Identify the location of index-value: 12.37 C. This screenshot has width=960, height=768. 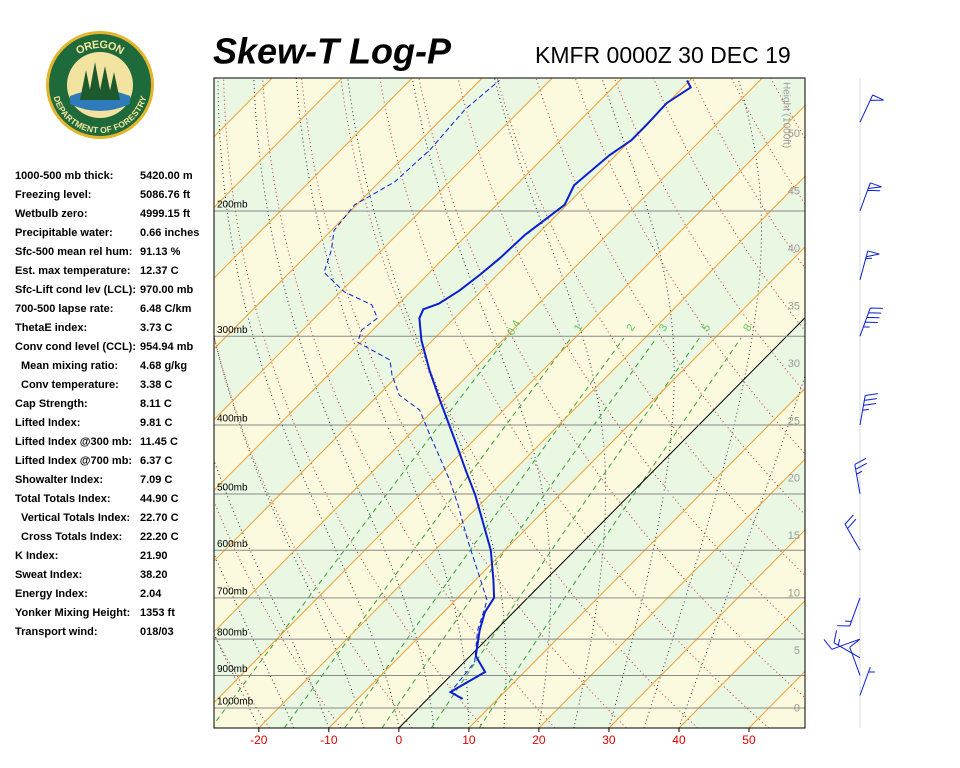
(159, 271).